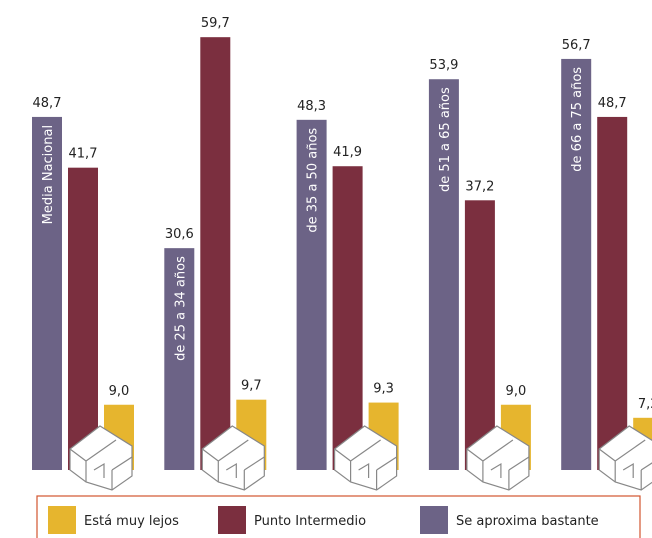 Image resolution: width=652 pixels, height=538 pixels. What do you see at coordinates (83, 154) in the screenshot?
I see `value-label: 41,7` at bounding box center [83, 154].